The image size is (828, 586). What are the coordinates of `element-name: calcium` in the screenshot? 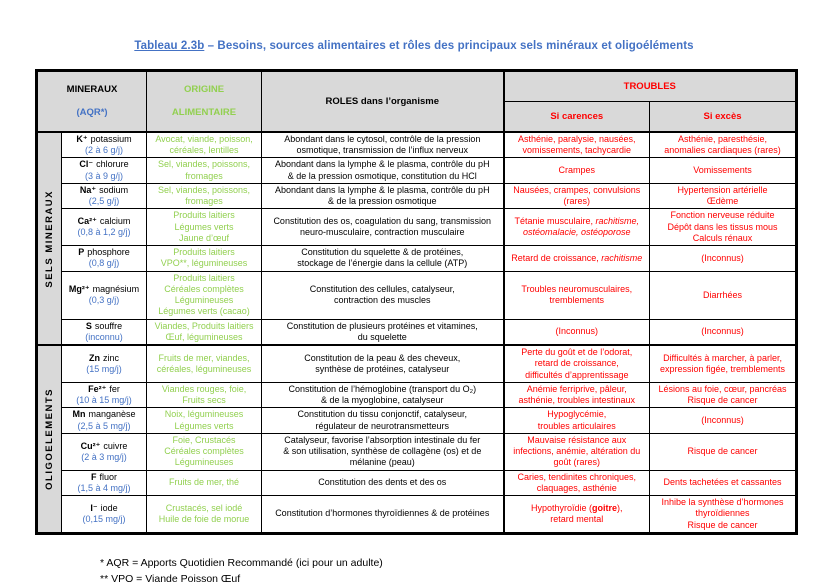 It's located at (115, 221).